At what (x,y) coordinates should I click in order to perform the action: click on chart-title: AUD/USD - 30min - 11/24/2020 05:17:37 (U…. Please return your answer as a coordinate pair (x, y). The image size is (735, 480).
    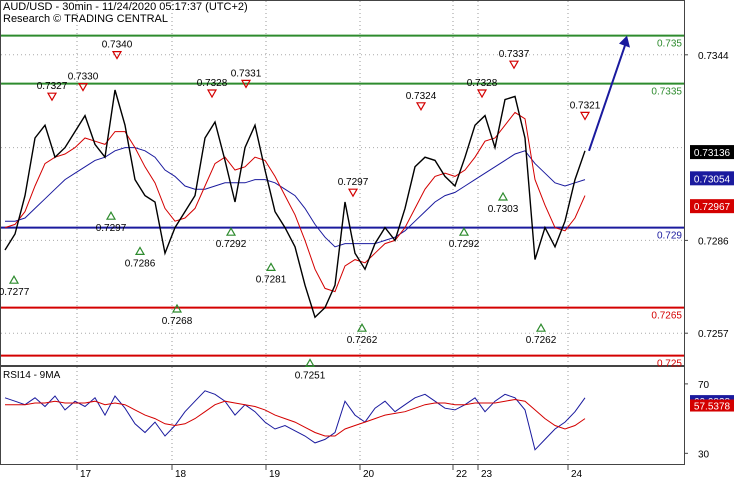
    Looking at the image, I should click on (125, 7).